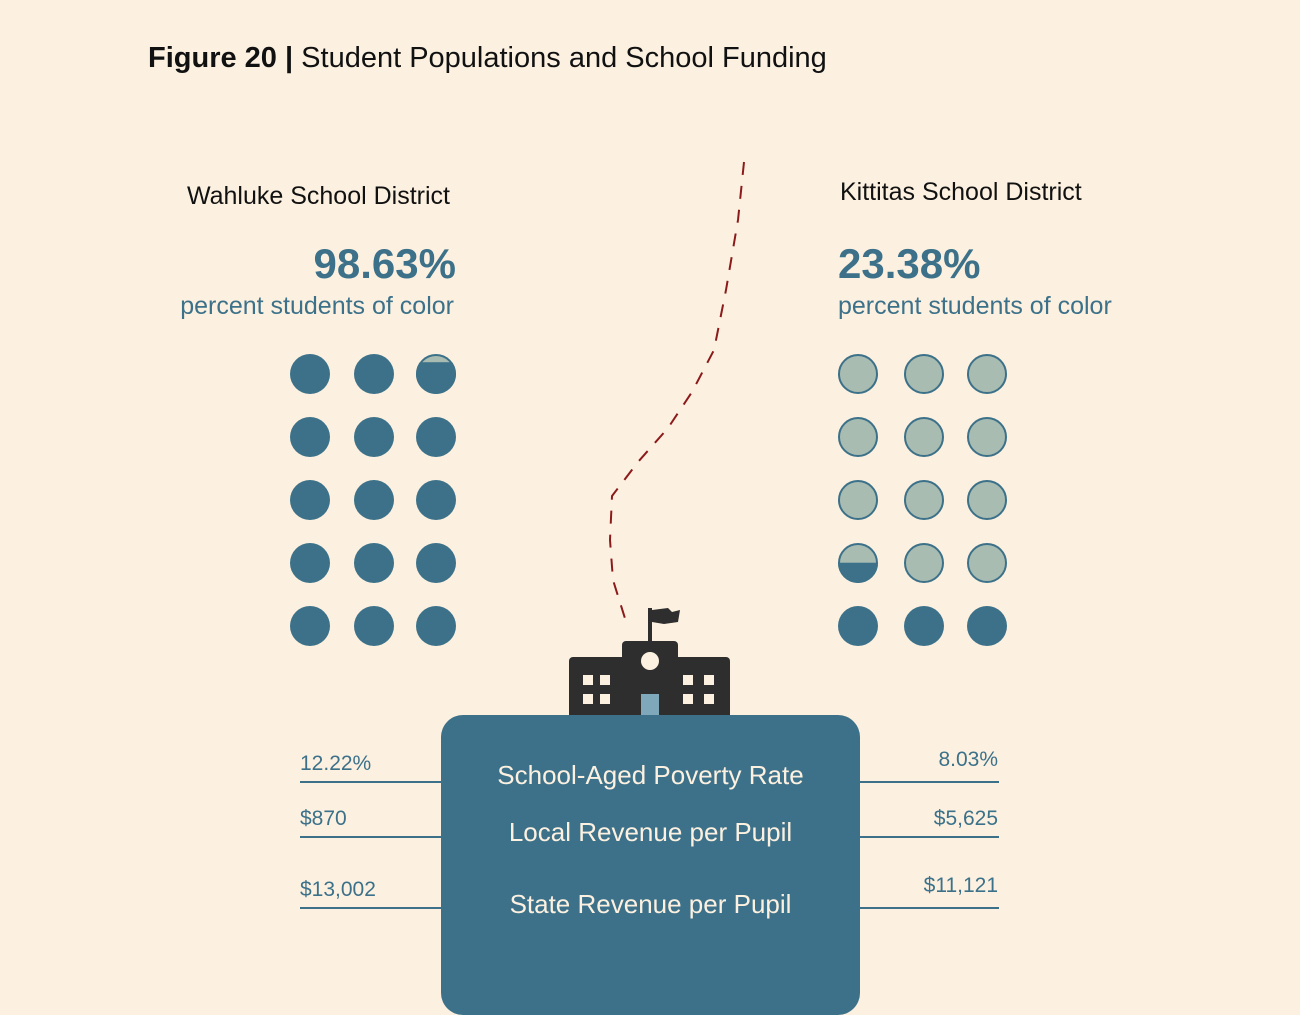  Describe the element at coordinates (666, 616) in the screenshot. I see `flag-icon` at that location.